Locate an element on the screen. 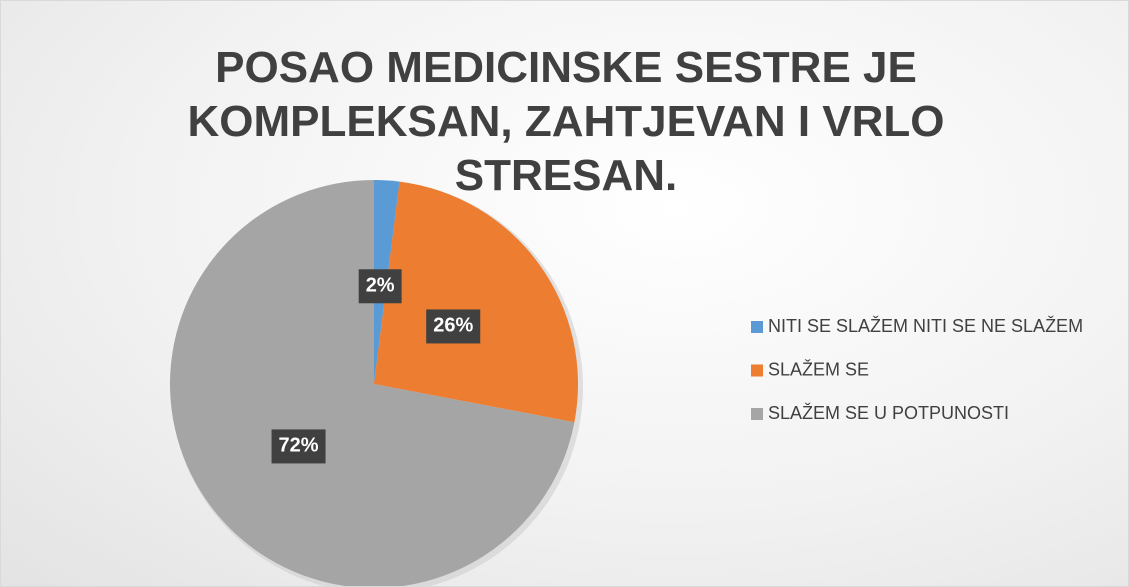  legend-label: NITI SE SLAŽEM NITI SE NE SLAŽEM is located at coordinates (925, 326).